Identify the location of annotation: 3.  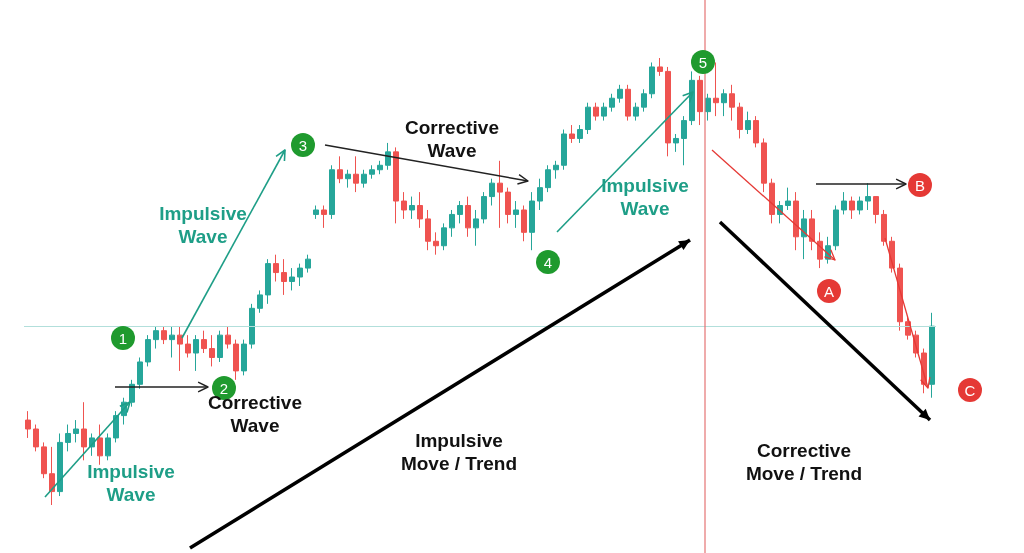
(303, 145).